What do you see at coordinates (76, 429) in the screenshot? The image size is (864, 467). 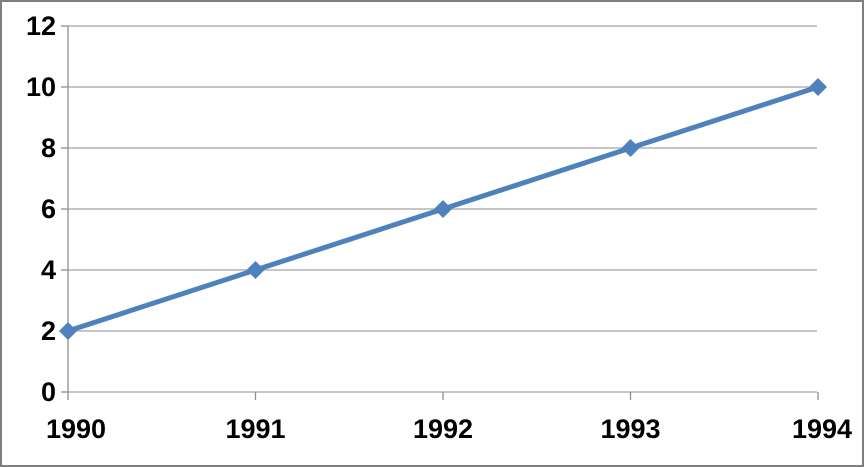 I see `x-axis-tick-label: 1990` at bounding box center [76, 429].